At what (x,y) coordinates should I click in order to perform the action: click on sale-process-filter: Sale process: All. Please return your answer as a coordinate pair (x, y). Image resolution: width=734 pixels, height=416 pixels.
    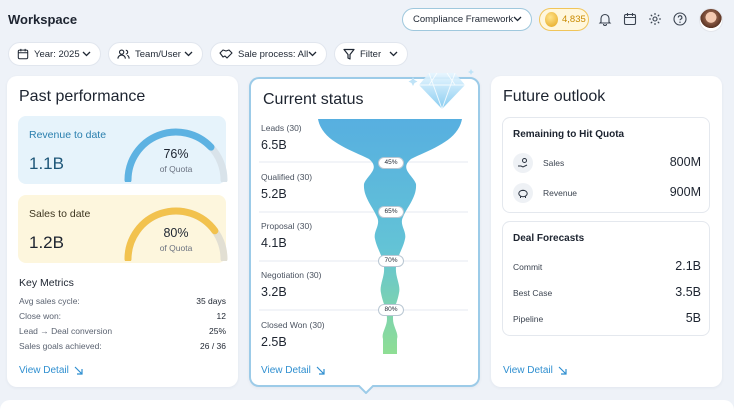
    Looking at the image, I should click on (268, 54).